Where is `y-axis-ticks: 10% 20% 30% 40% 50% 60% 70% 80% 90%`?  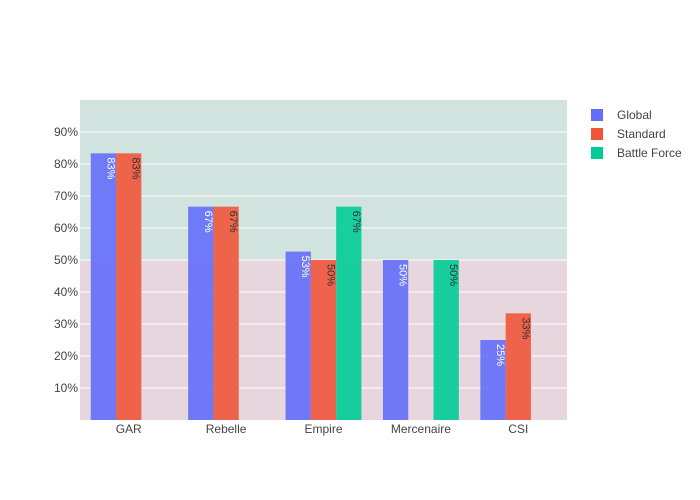 y-axis-ticks: 10% 20% 30% 40% 50% 60% 70% 80% 90% is located at coordinates (66, 260).